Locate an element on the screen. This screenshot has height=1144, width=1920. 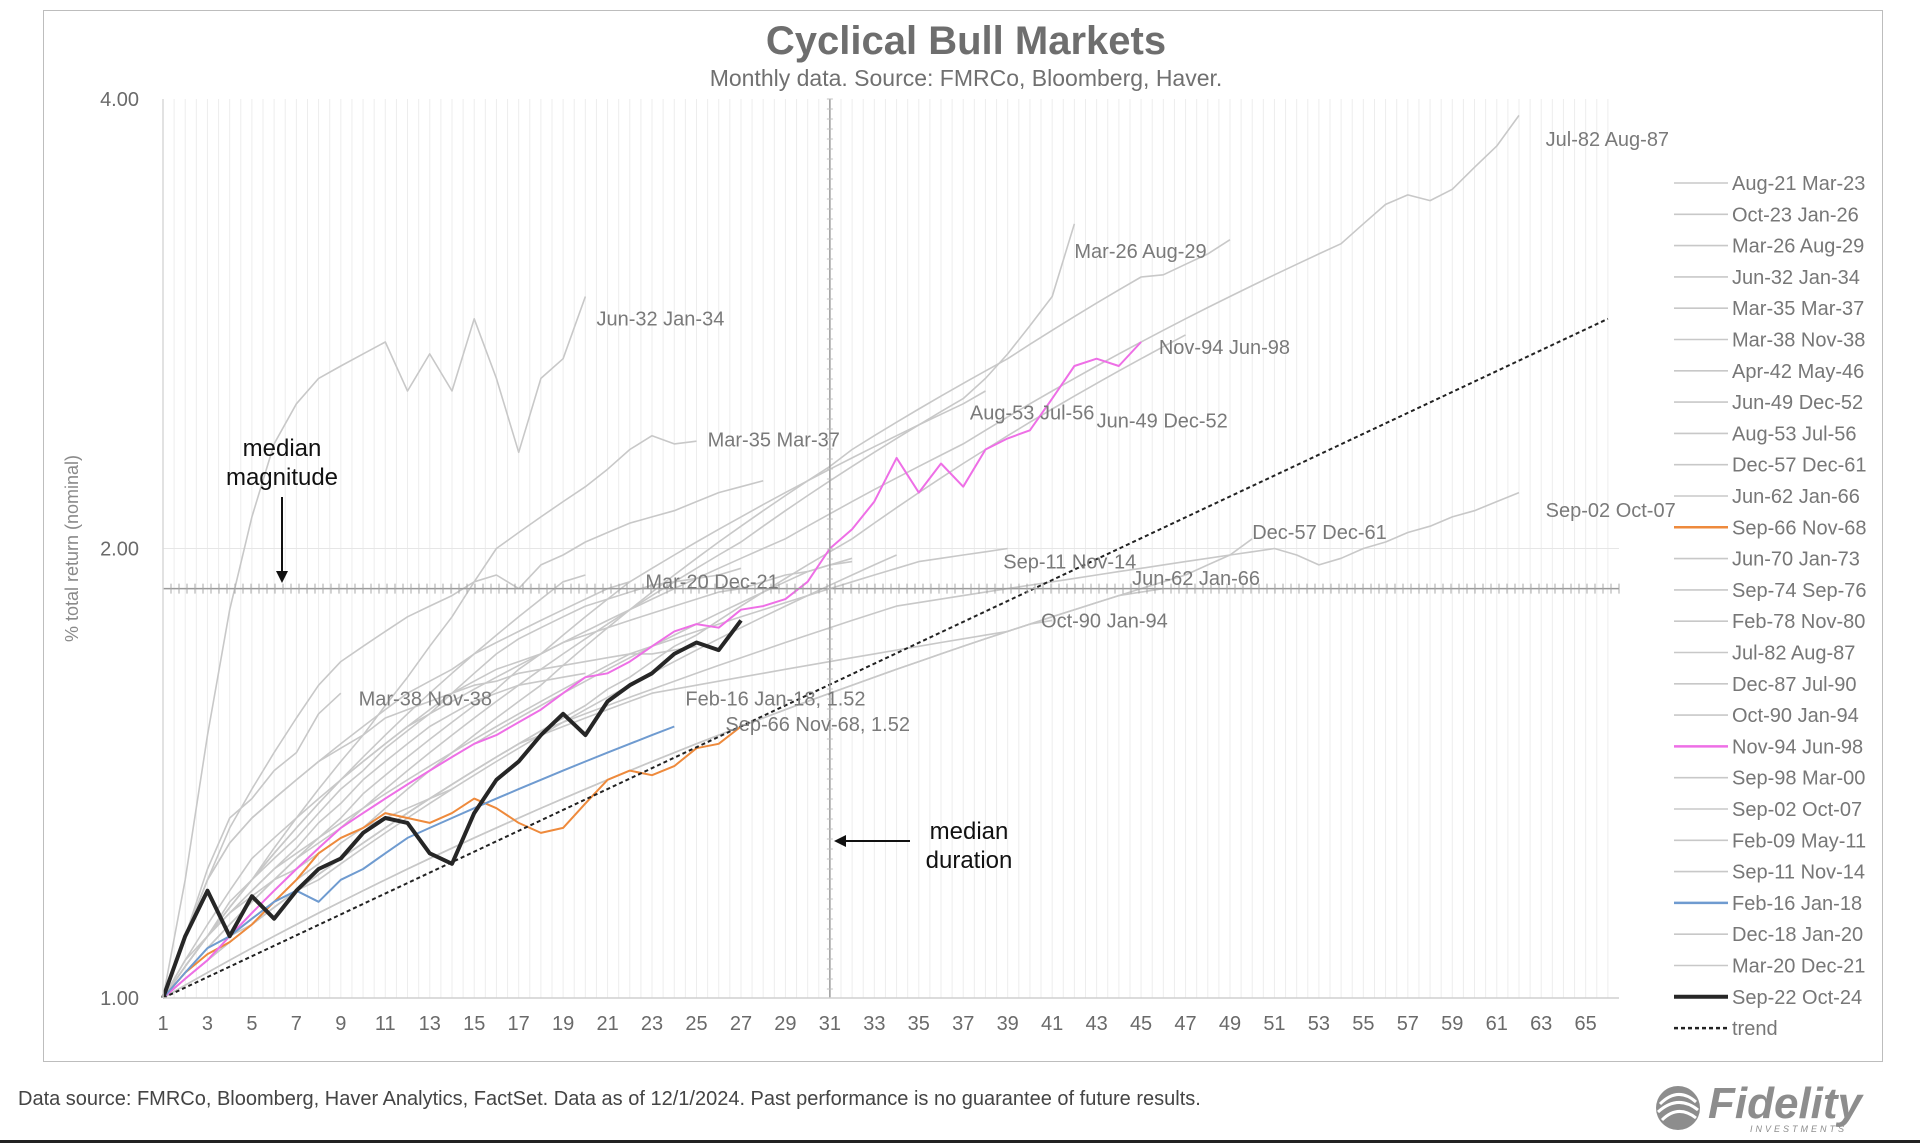
legend-item: Sep-22 Oct-24 is located at coordinates (1797, 998).